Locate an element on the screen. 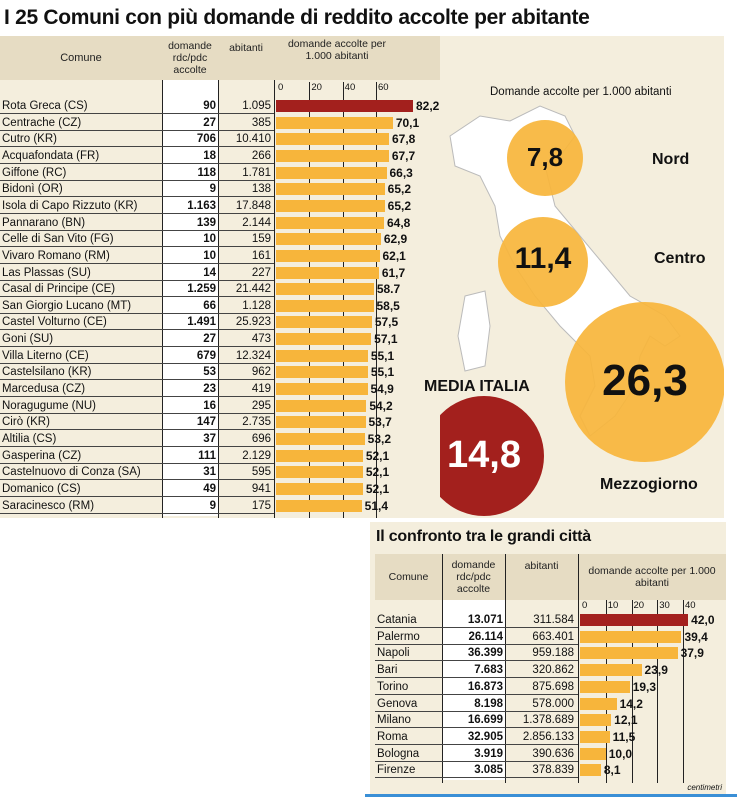 The width and height of the screenshot is (737, 797). comune-name: Casal di Principe (CE) is located at coordinates (59, 289).